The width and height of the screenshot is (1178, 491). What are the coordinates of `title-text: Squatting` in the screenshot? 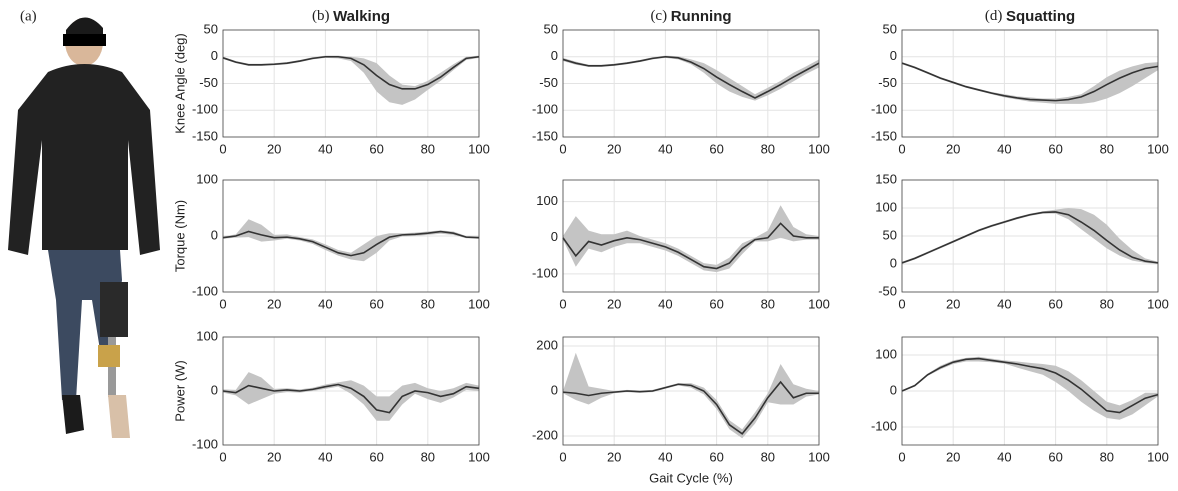 It's located at (1040, 16).